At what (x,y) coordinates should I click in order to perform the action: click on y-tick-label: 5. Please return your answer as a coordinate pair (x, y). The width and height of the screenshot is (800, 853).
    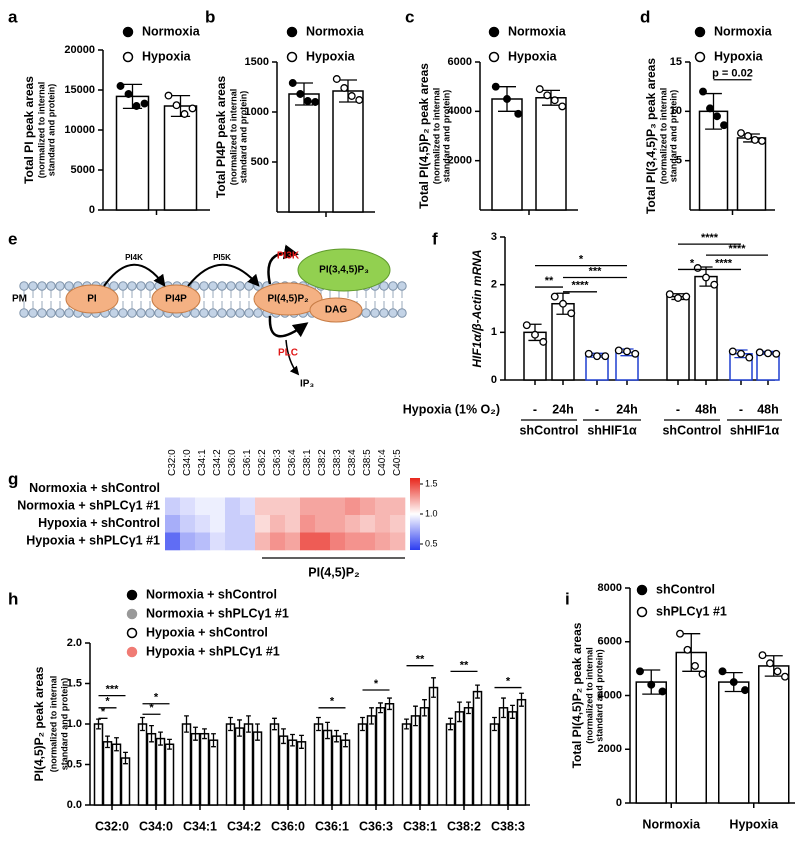
    Looking at the image, I should click on (679, 161).